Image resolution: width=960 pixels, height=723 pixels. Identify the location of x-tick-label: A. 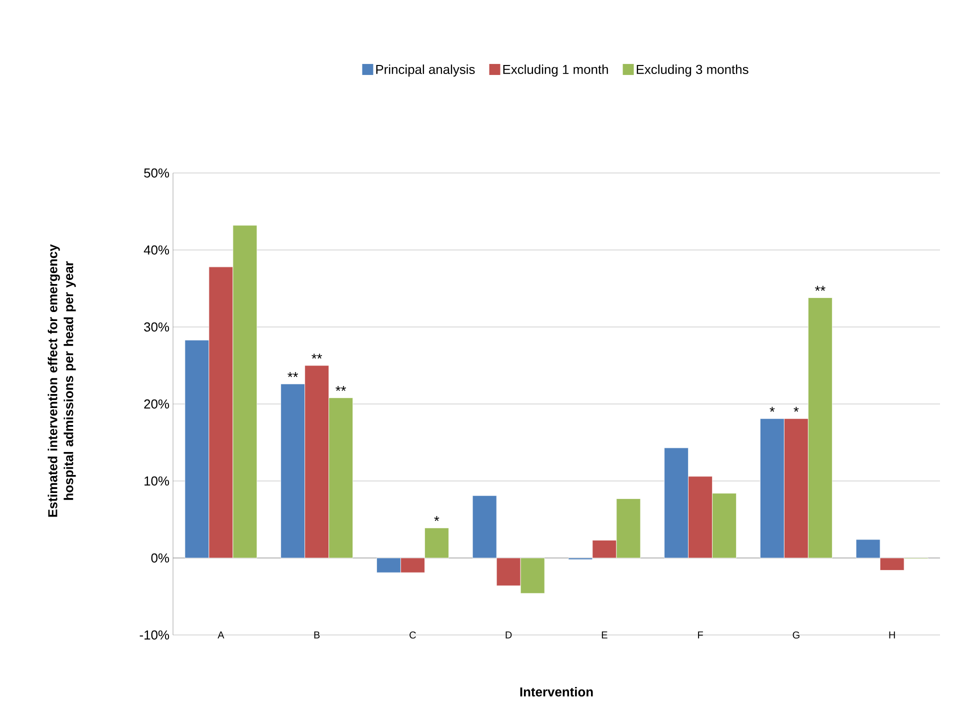
(221, 635).